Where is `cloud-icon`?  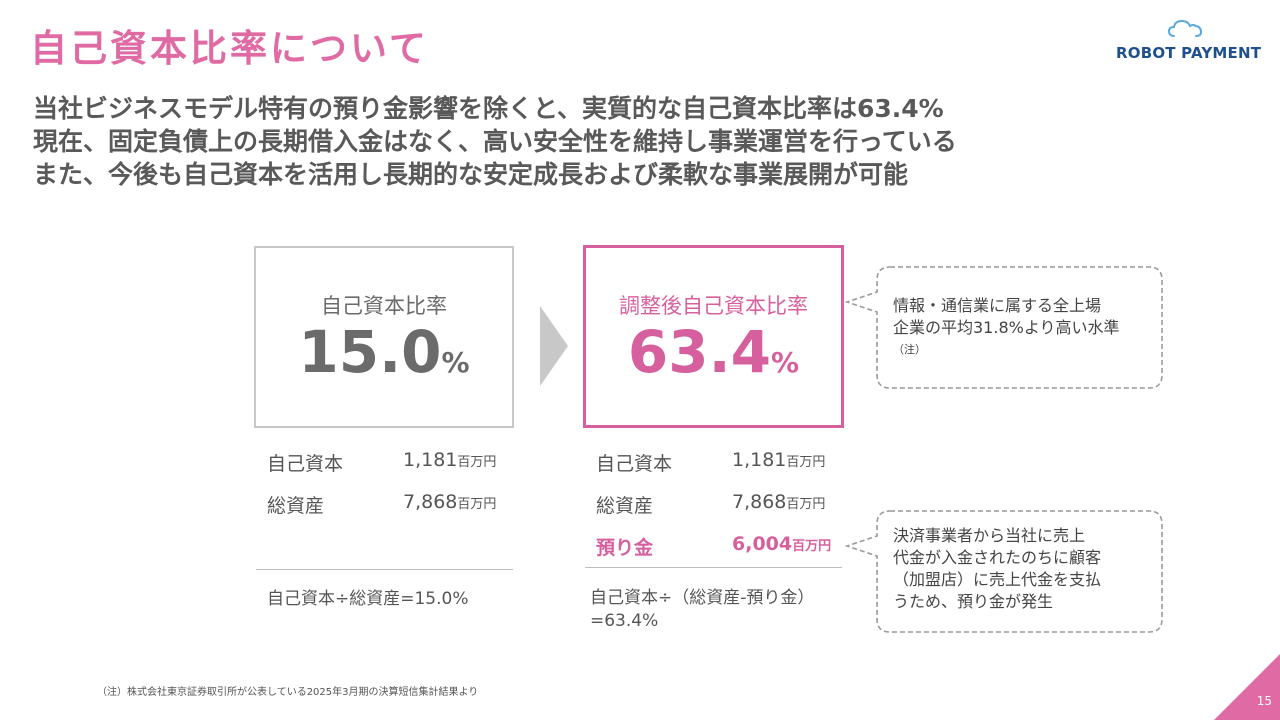 cloud-icon is located at coordinates (1185, 28).